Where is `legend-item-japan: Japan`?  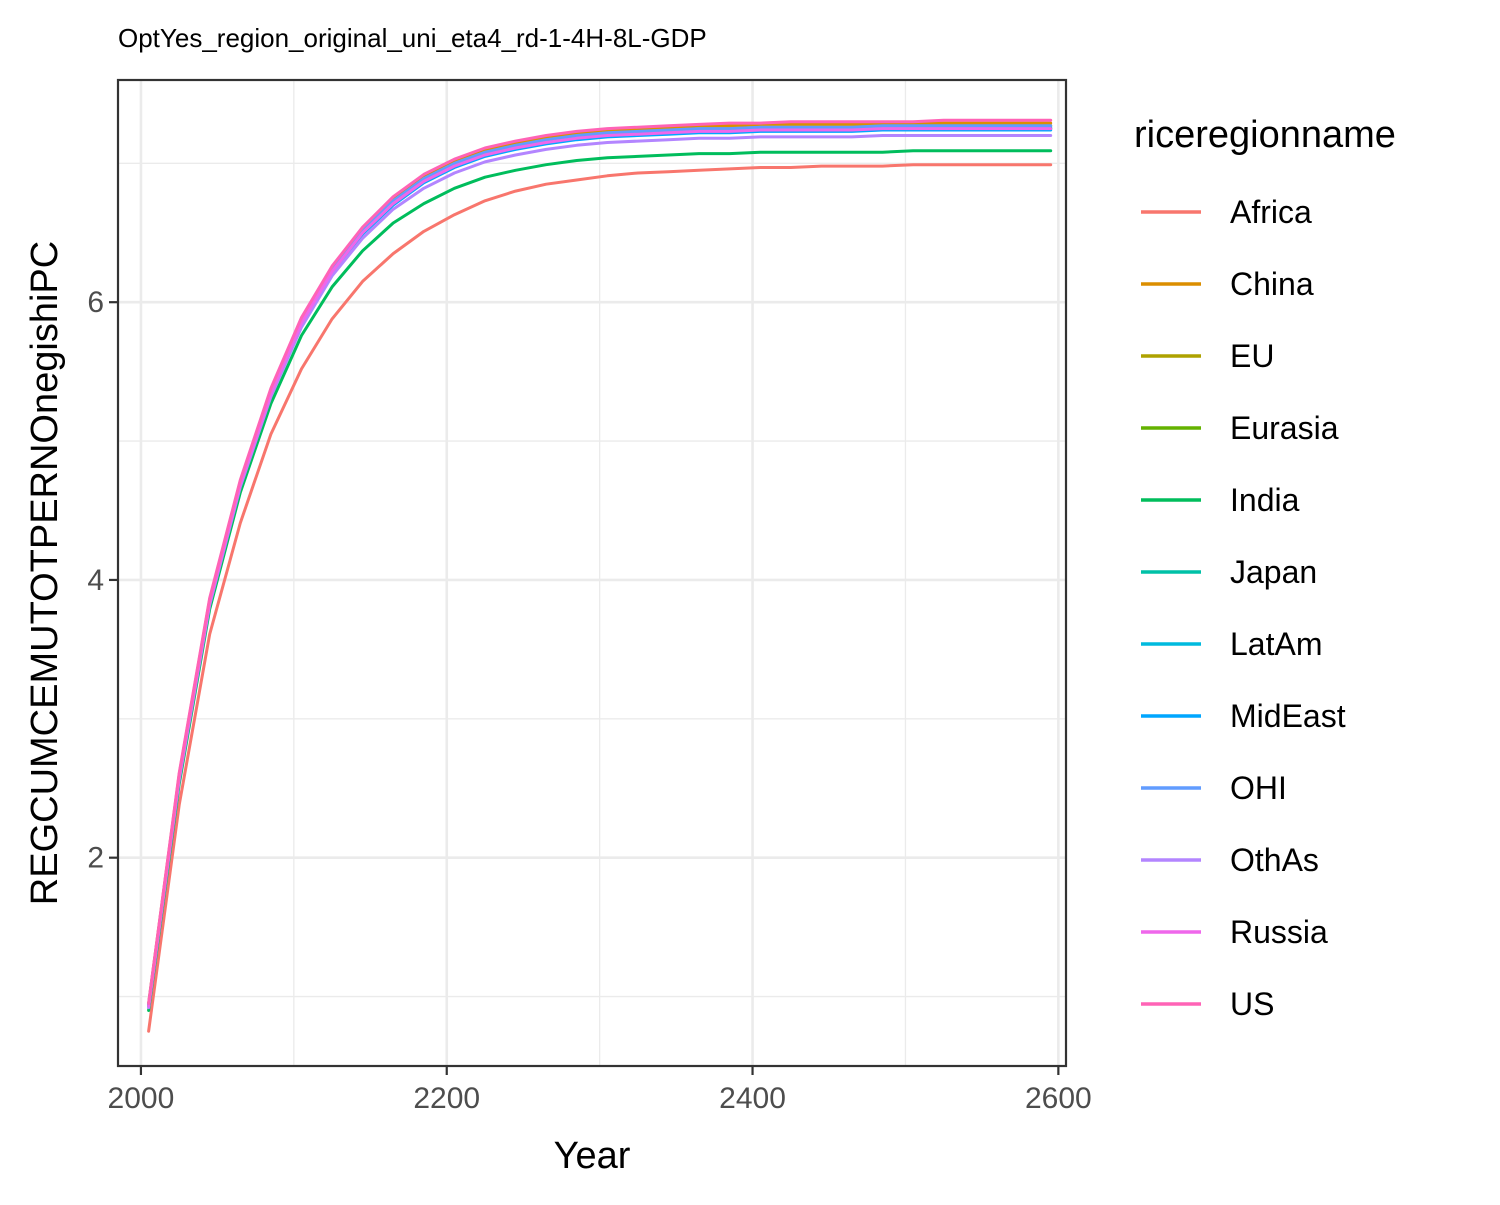
legend-item-japan: Japan is located at coordinates (1229, 572).